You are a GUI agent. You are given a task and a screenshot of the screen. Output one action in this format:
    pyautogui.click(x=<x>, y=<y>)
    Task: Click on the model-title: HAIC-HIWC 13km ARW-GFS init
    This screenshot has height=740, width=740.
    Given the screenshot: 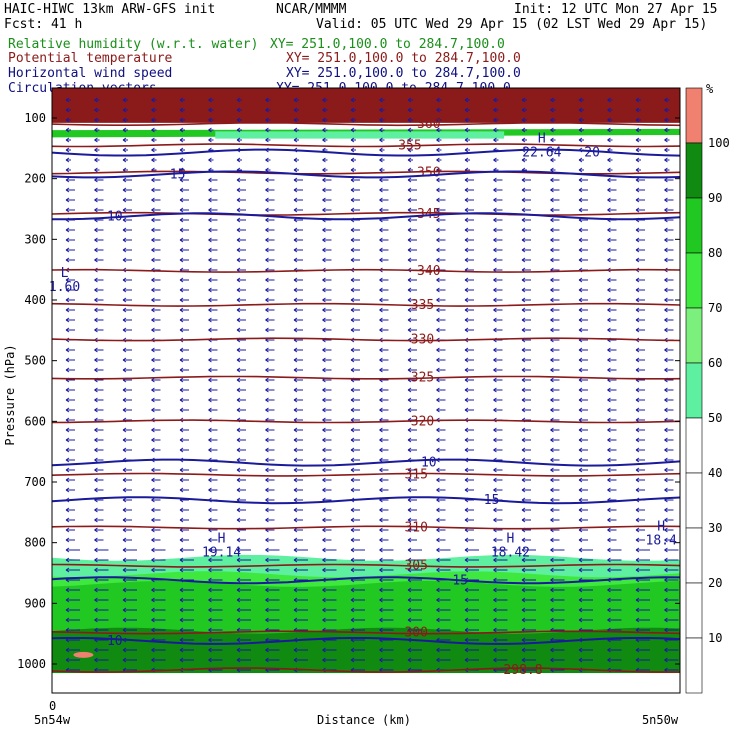 What is the action you would take?
    pyautogui.click(x=109, y=9)
    